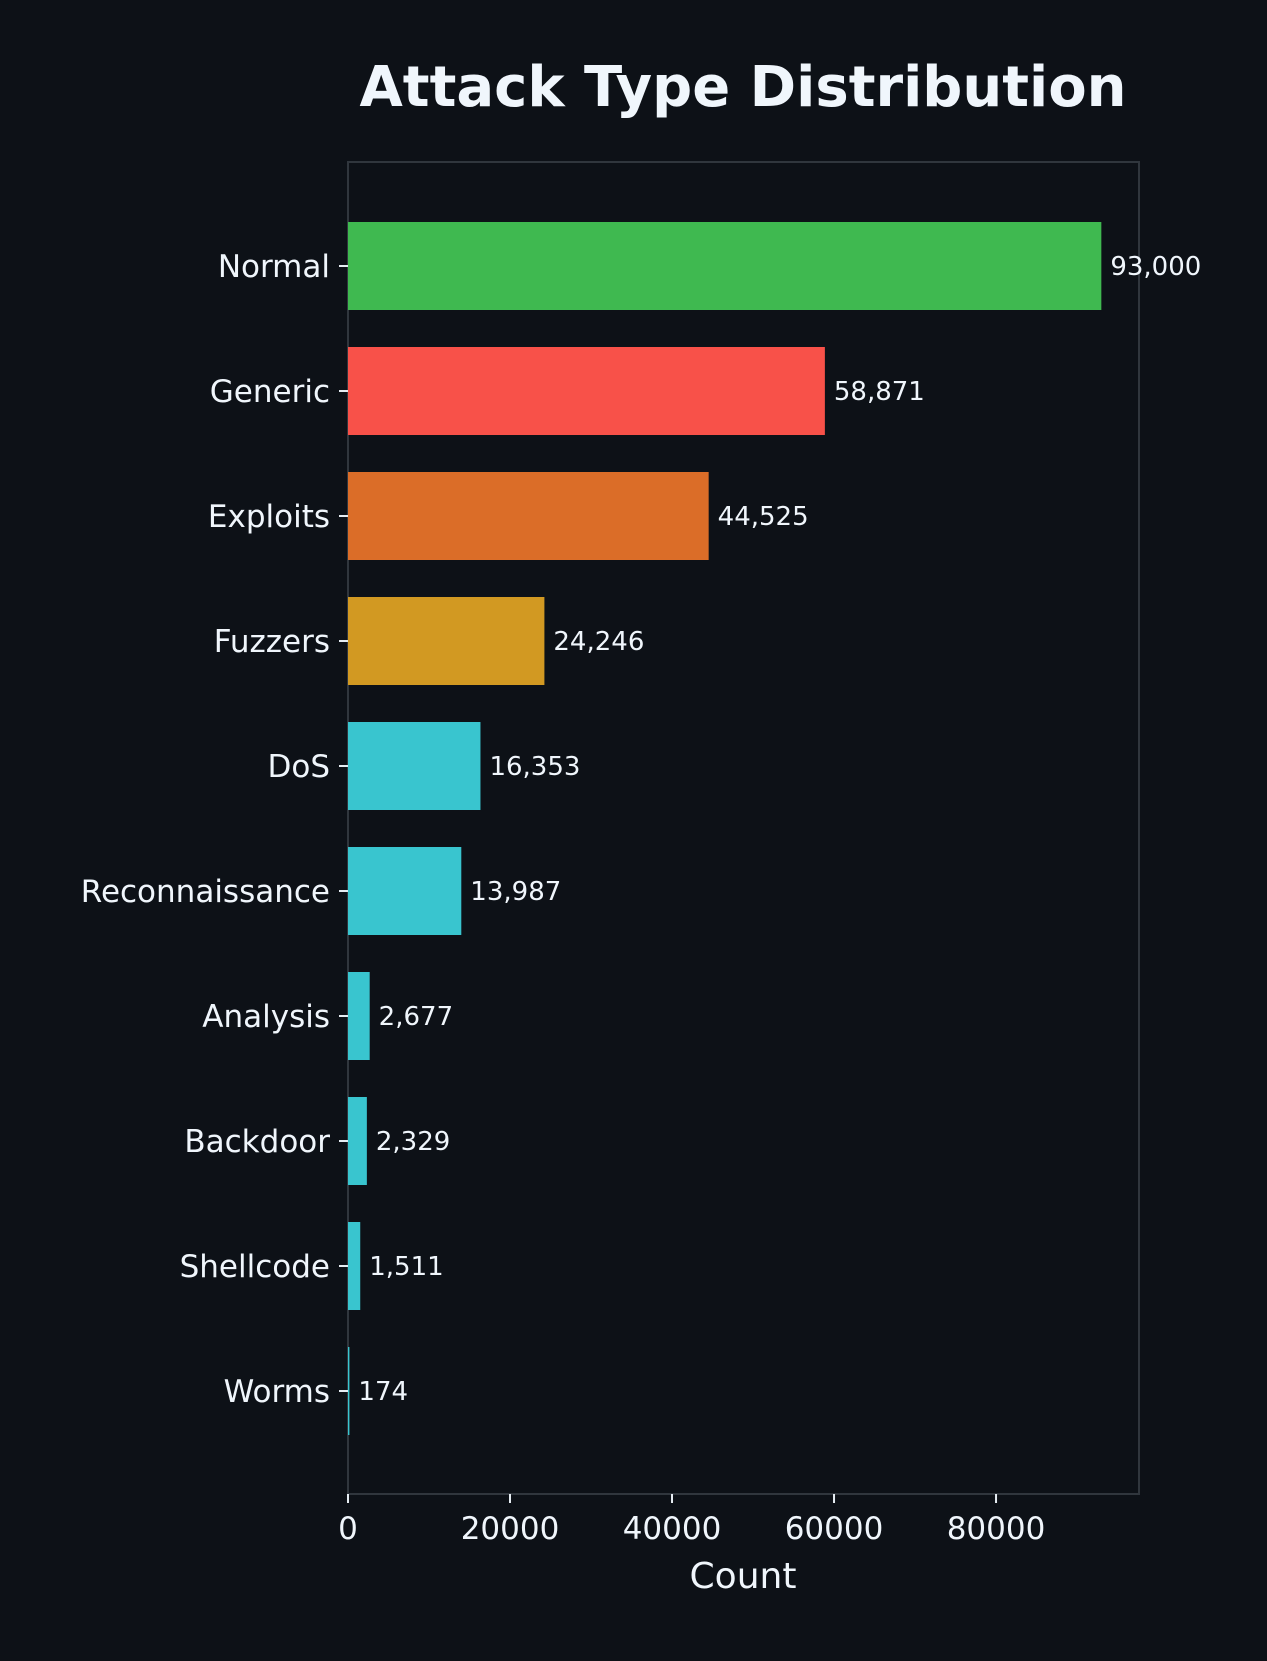 This screenshot has height=1661, width=1267. I want to click on bar-shellcode, so click(354, 1266).